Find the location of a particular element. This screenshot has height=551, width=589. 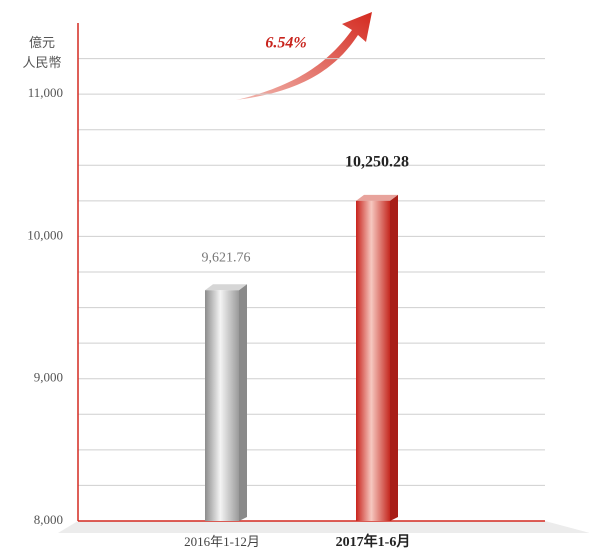

y-tick-label: 11,000 is located at coordinates (45, 92).